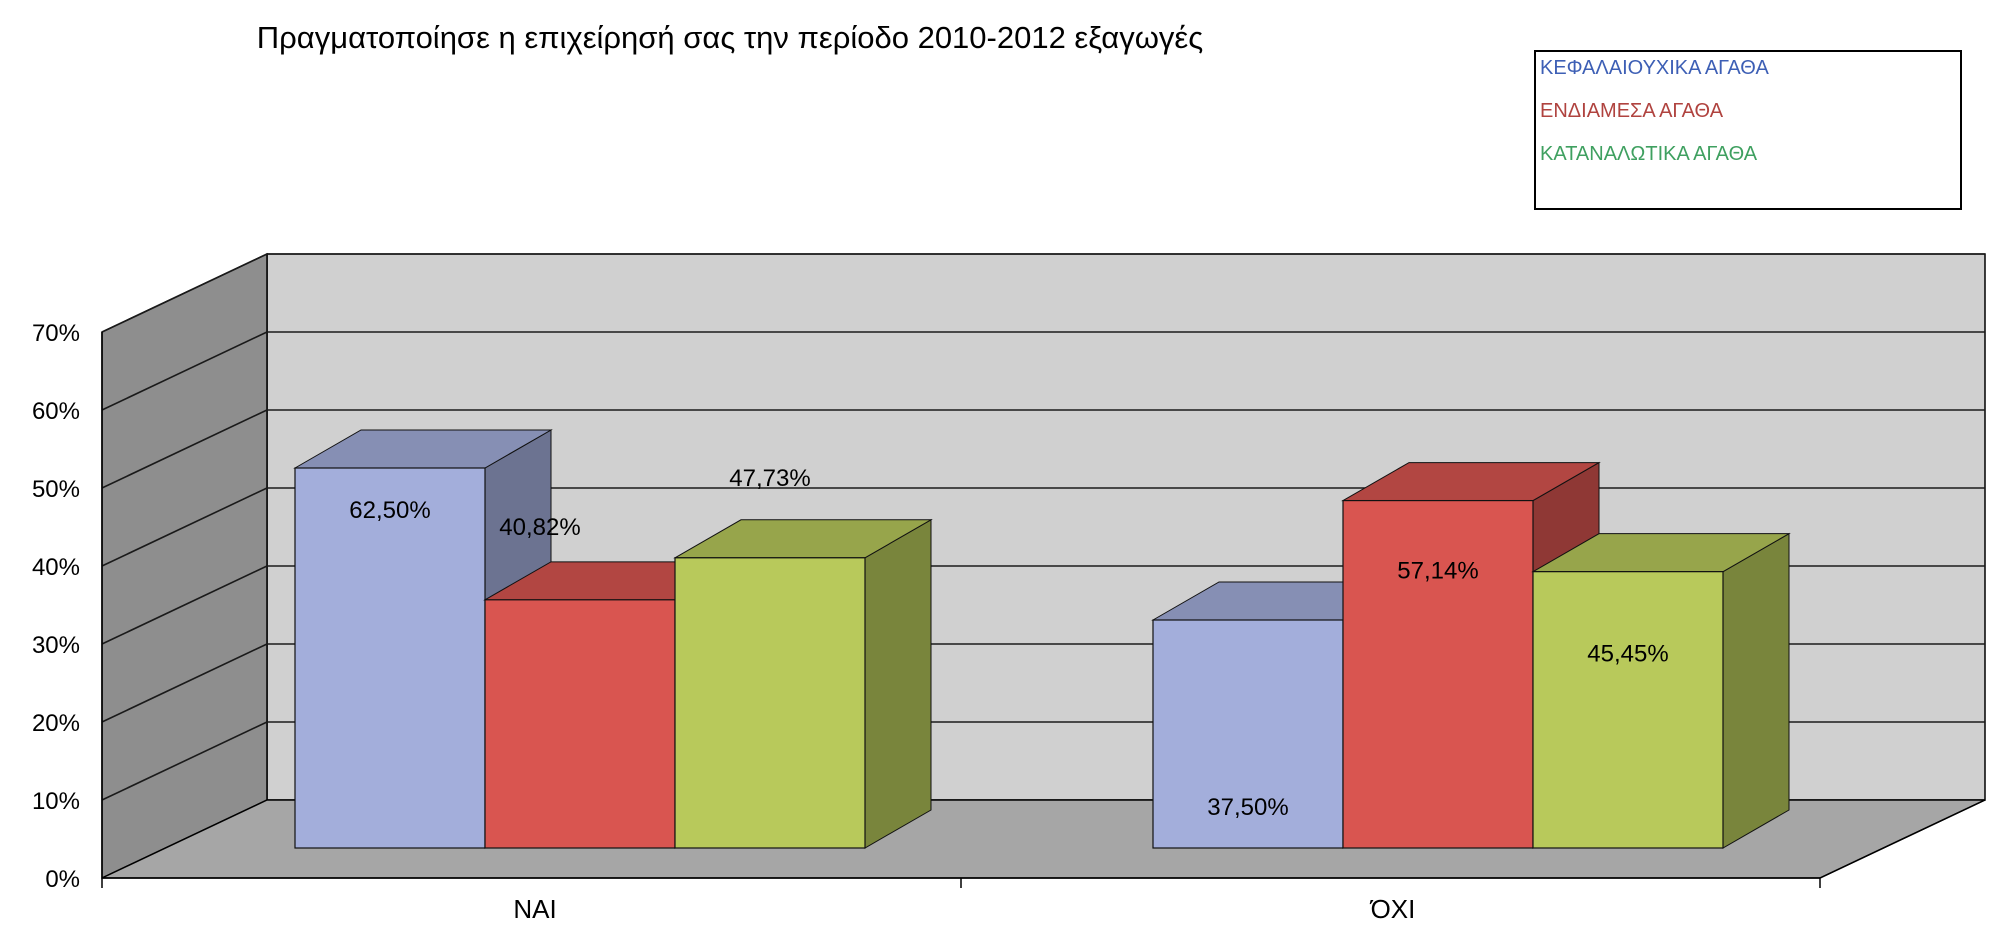  What do you see at coordinates (56, 723) in the screenshot?
I see `y-tick-label: 20%` at bounding box center [56, 723].